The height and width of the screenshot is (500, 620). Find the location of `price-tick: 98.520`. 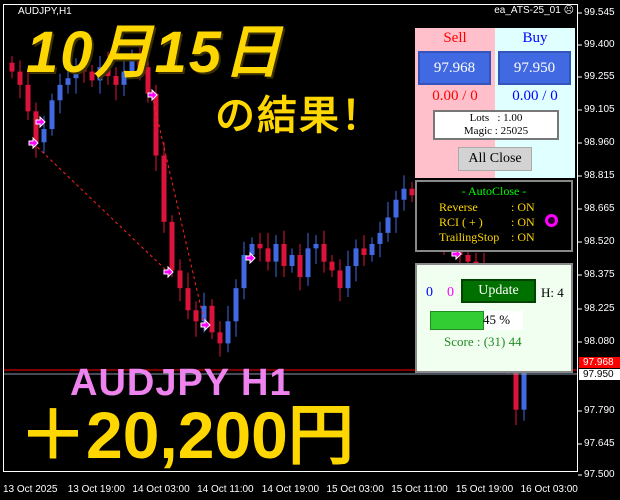

price-tick: 98.520 is located at coordinates (599, 241).